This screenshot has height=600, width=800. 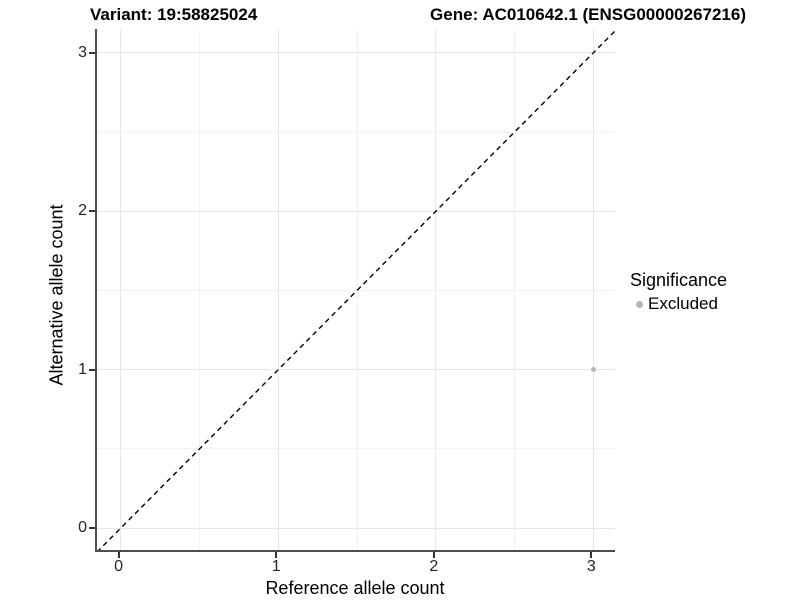 What do you see at coordinates (591, 566) in the screenshot?
I see `x-axis-tick-label: 3` at bounding box center [591, 566].